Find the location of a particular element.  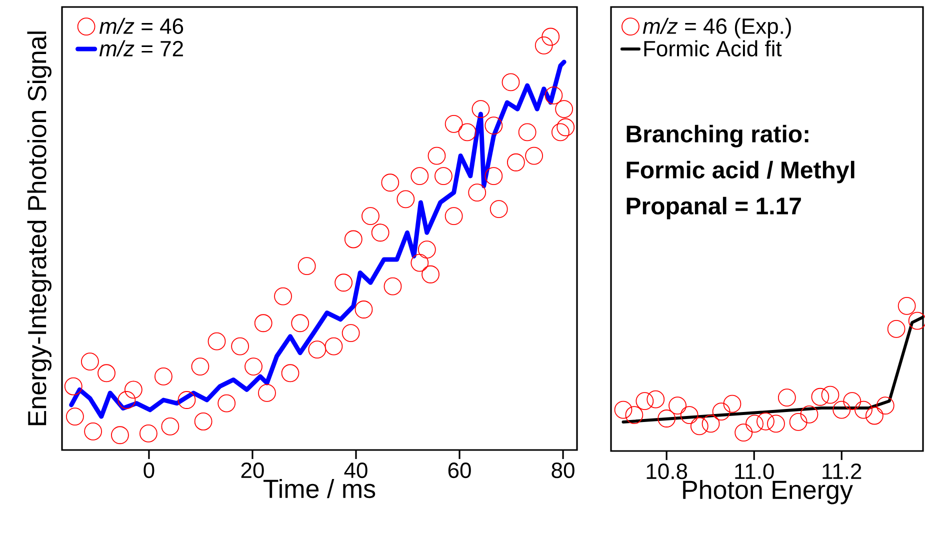

x-axis-title: Photon Energy is located at coordinates (768, 492).